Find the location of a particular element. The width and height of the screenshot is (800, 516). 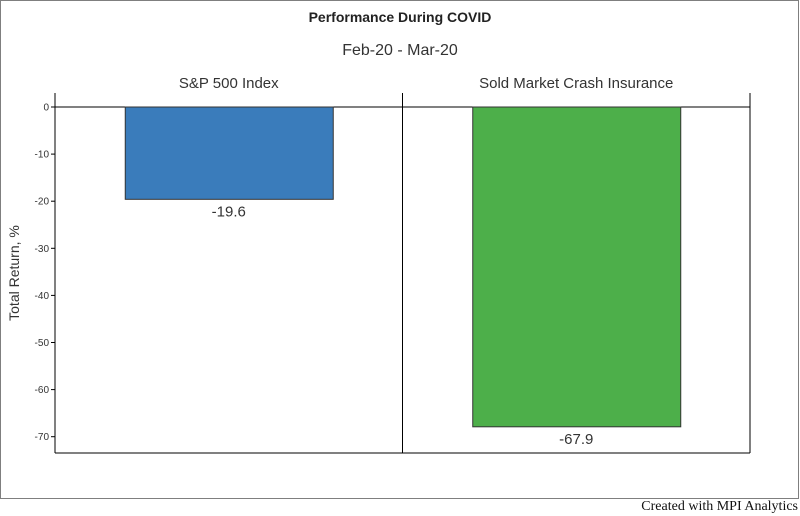

panel-label: Sold Market Crash Insurance is located at coordinates (576, 83).